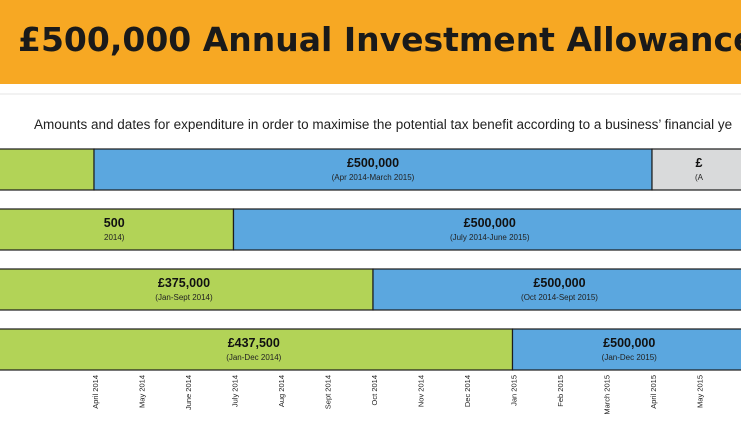 The width and height of the screenshot is (741, 434). Describe the element at coordinates (373, 177) in the screenshot. I see `segment-period-label: (Apr 2014-March 2015)` at that location.